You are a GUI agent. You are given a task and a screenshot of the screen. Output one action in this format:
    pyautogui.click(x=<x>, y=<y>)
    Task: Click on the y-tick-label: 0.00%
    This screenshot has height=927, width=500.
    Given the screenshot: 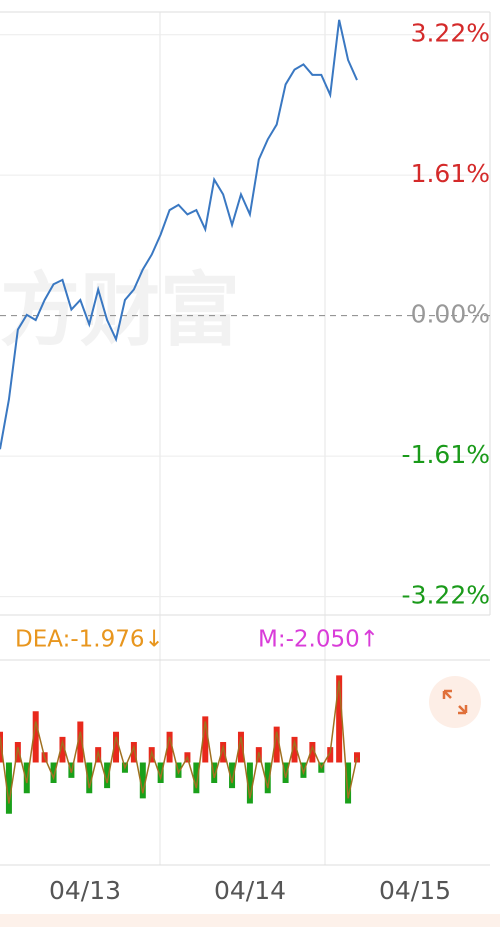 What is the action you would take?
    pyautogui.click(x=450, y=314)
    